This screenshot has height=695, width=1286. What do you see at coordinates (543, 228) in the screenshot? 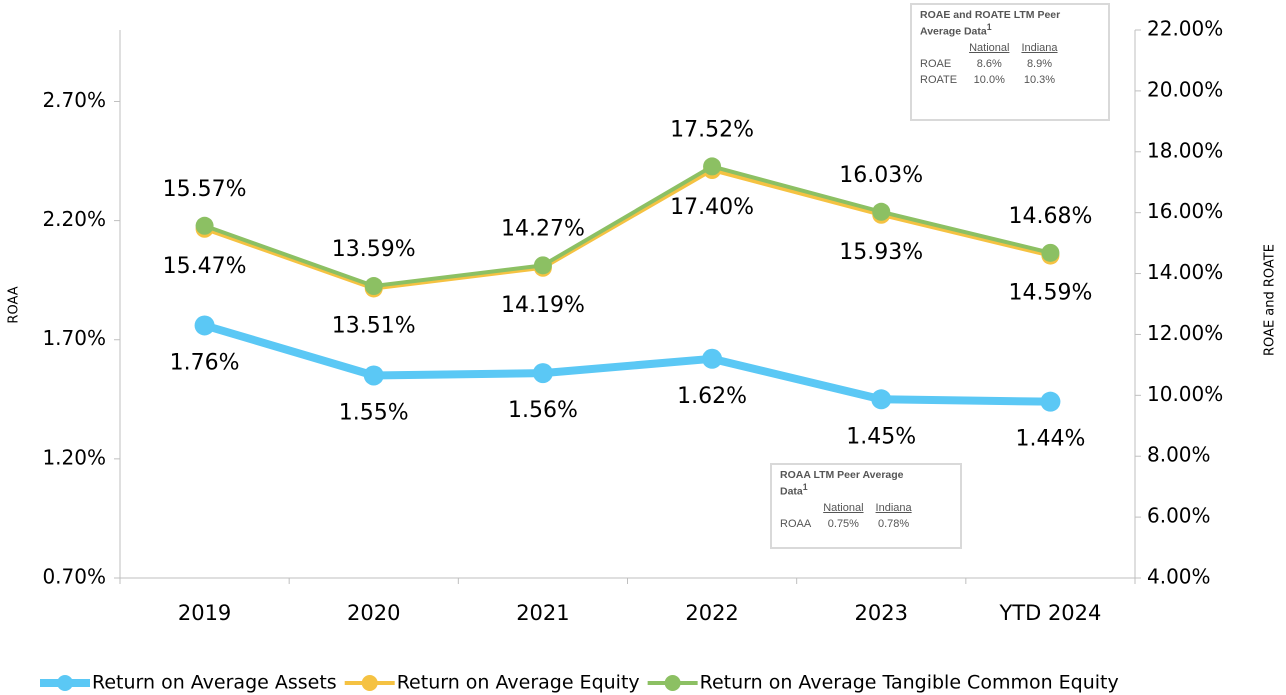
I see `data-label: 14.27%` at bounding box center [543, 228].